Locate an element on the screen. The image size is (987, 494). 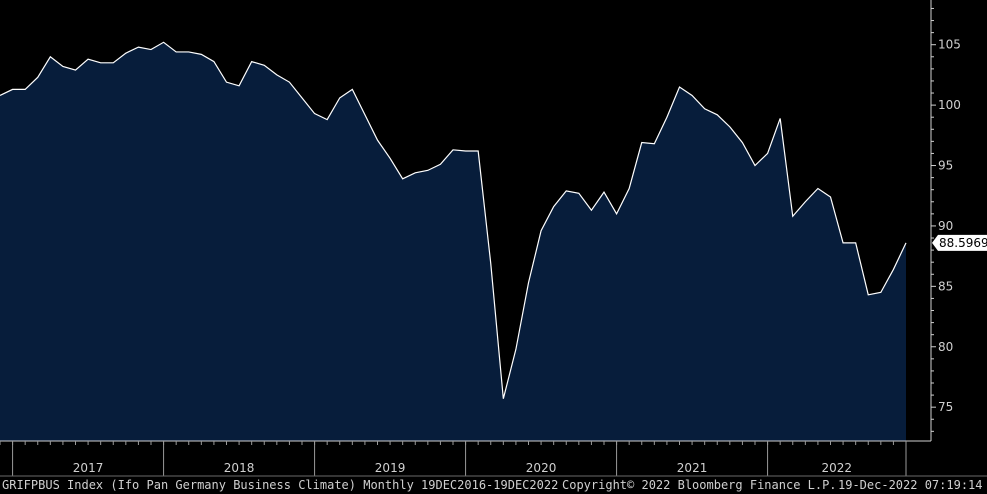
year-tick-label: 2020 is located at coordinates (541, 468).